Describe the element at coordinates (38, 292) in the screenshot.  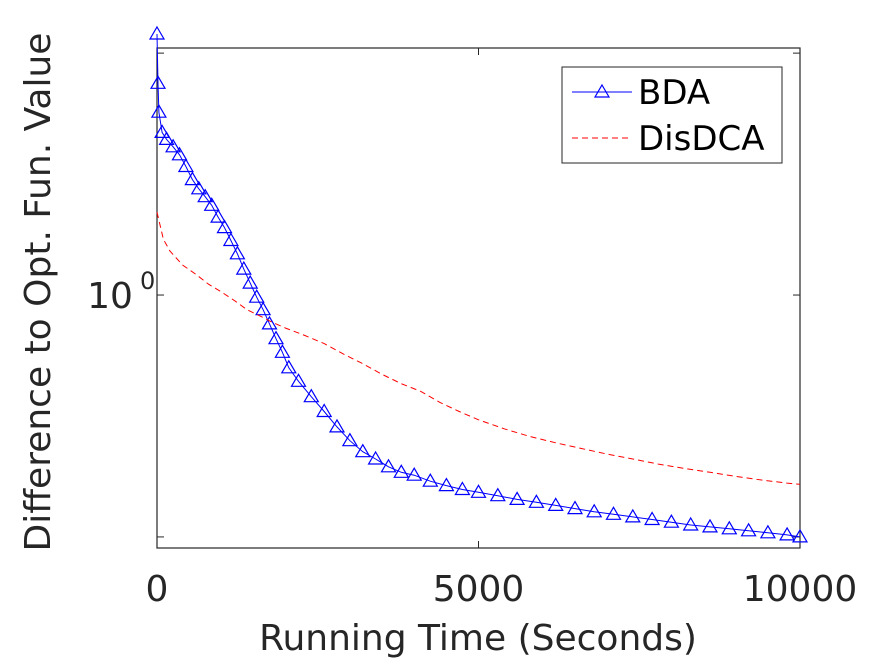
I see `y-axis-title: Difference to Opt. Fun. Value` at that location.